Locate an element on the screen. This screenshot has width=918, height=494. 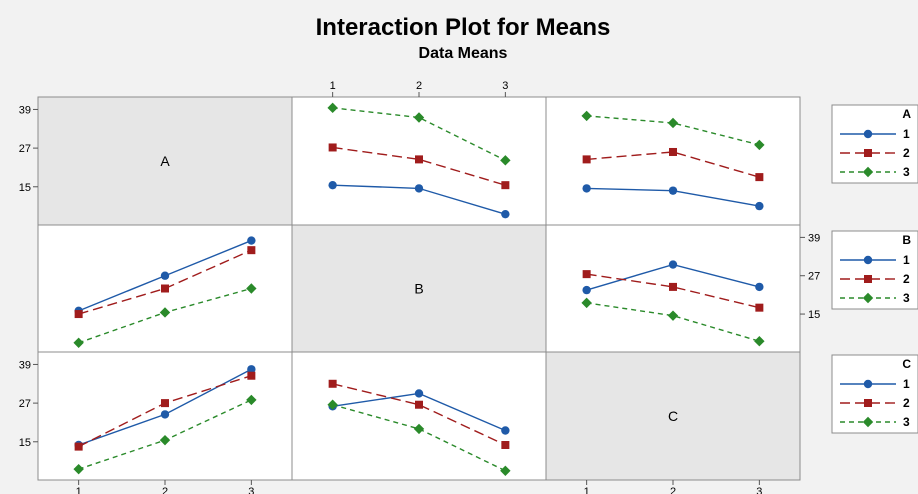
factor-label: B is located at coordinates (418, 289).